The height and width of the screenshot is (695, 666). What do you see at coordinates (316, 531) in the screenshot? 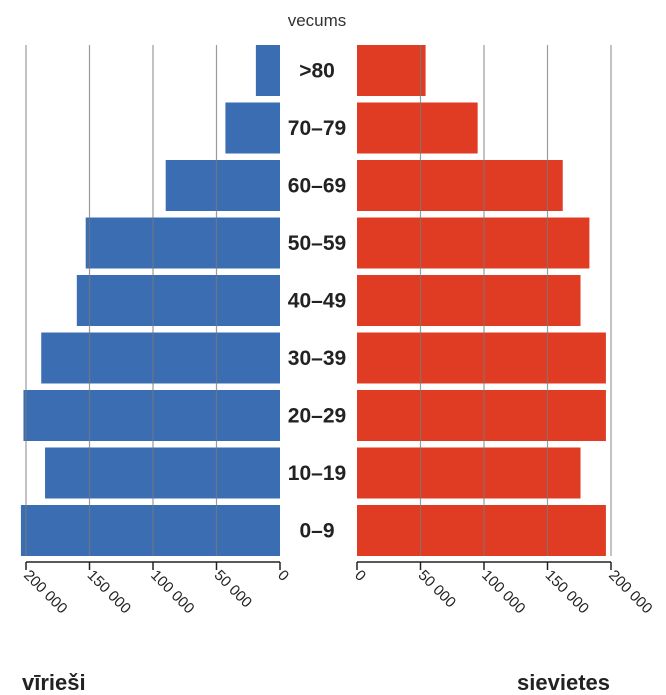
I see `age-group-label: 0–9` at bounding box center [316, 531].